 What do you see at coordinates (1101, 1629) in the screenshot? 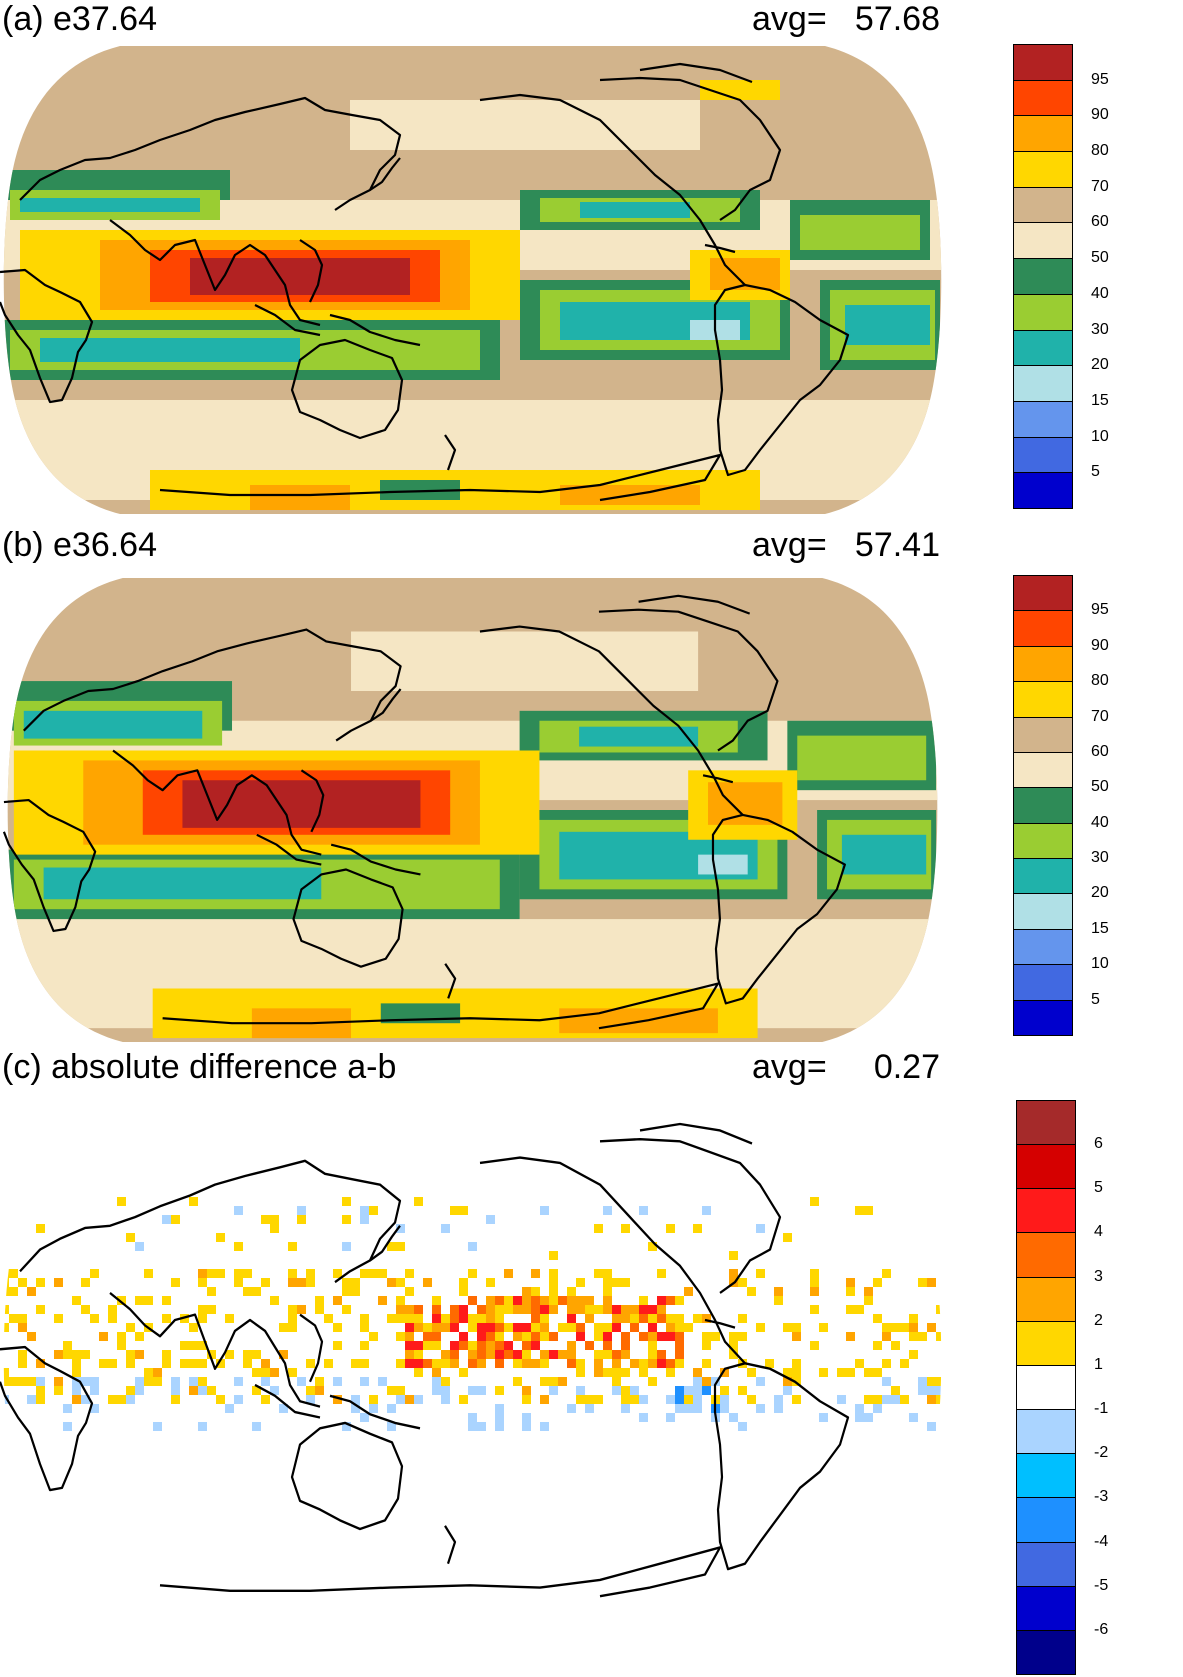
I see `panel-c-colorbar-label: -6` at bounding box center [1101, 1629].